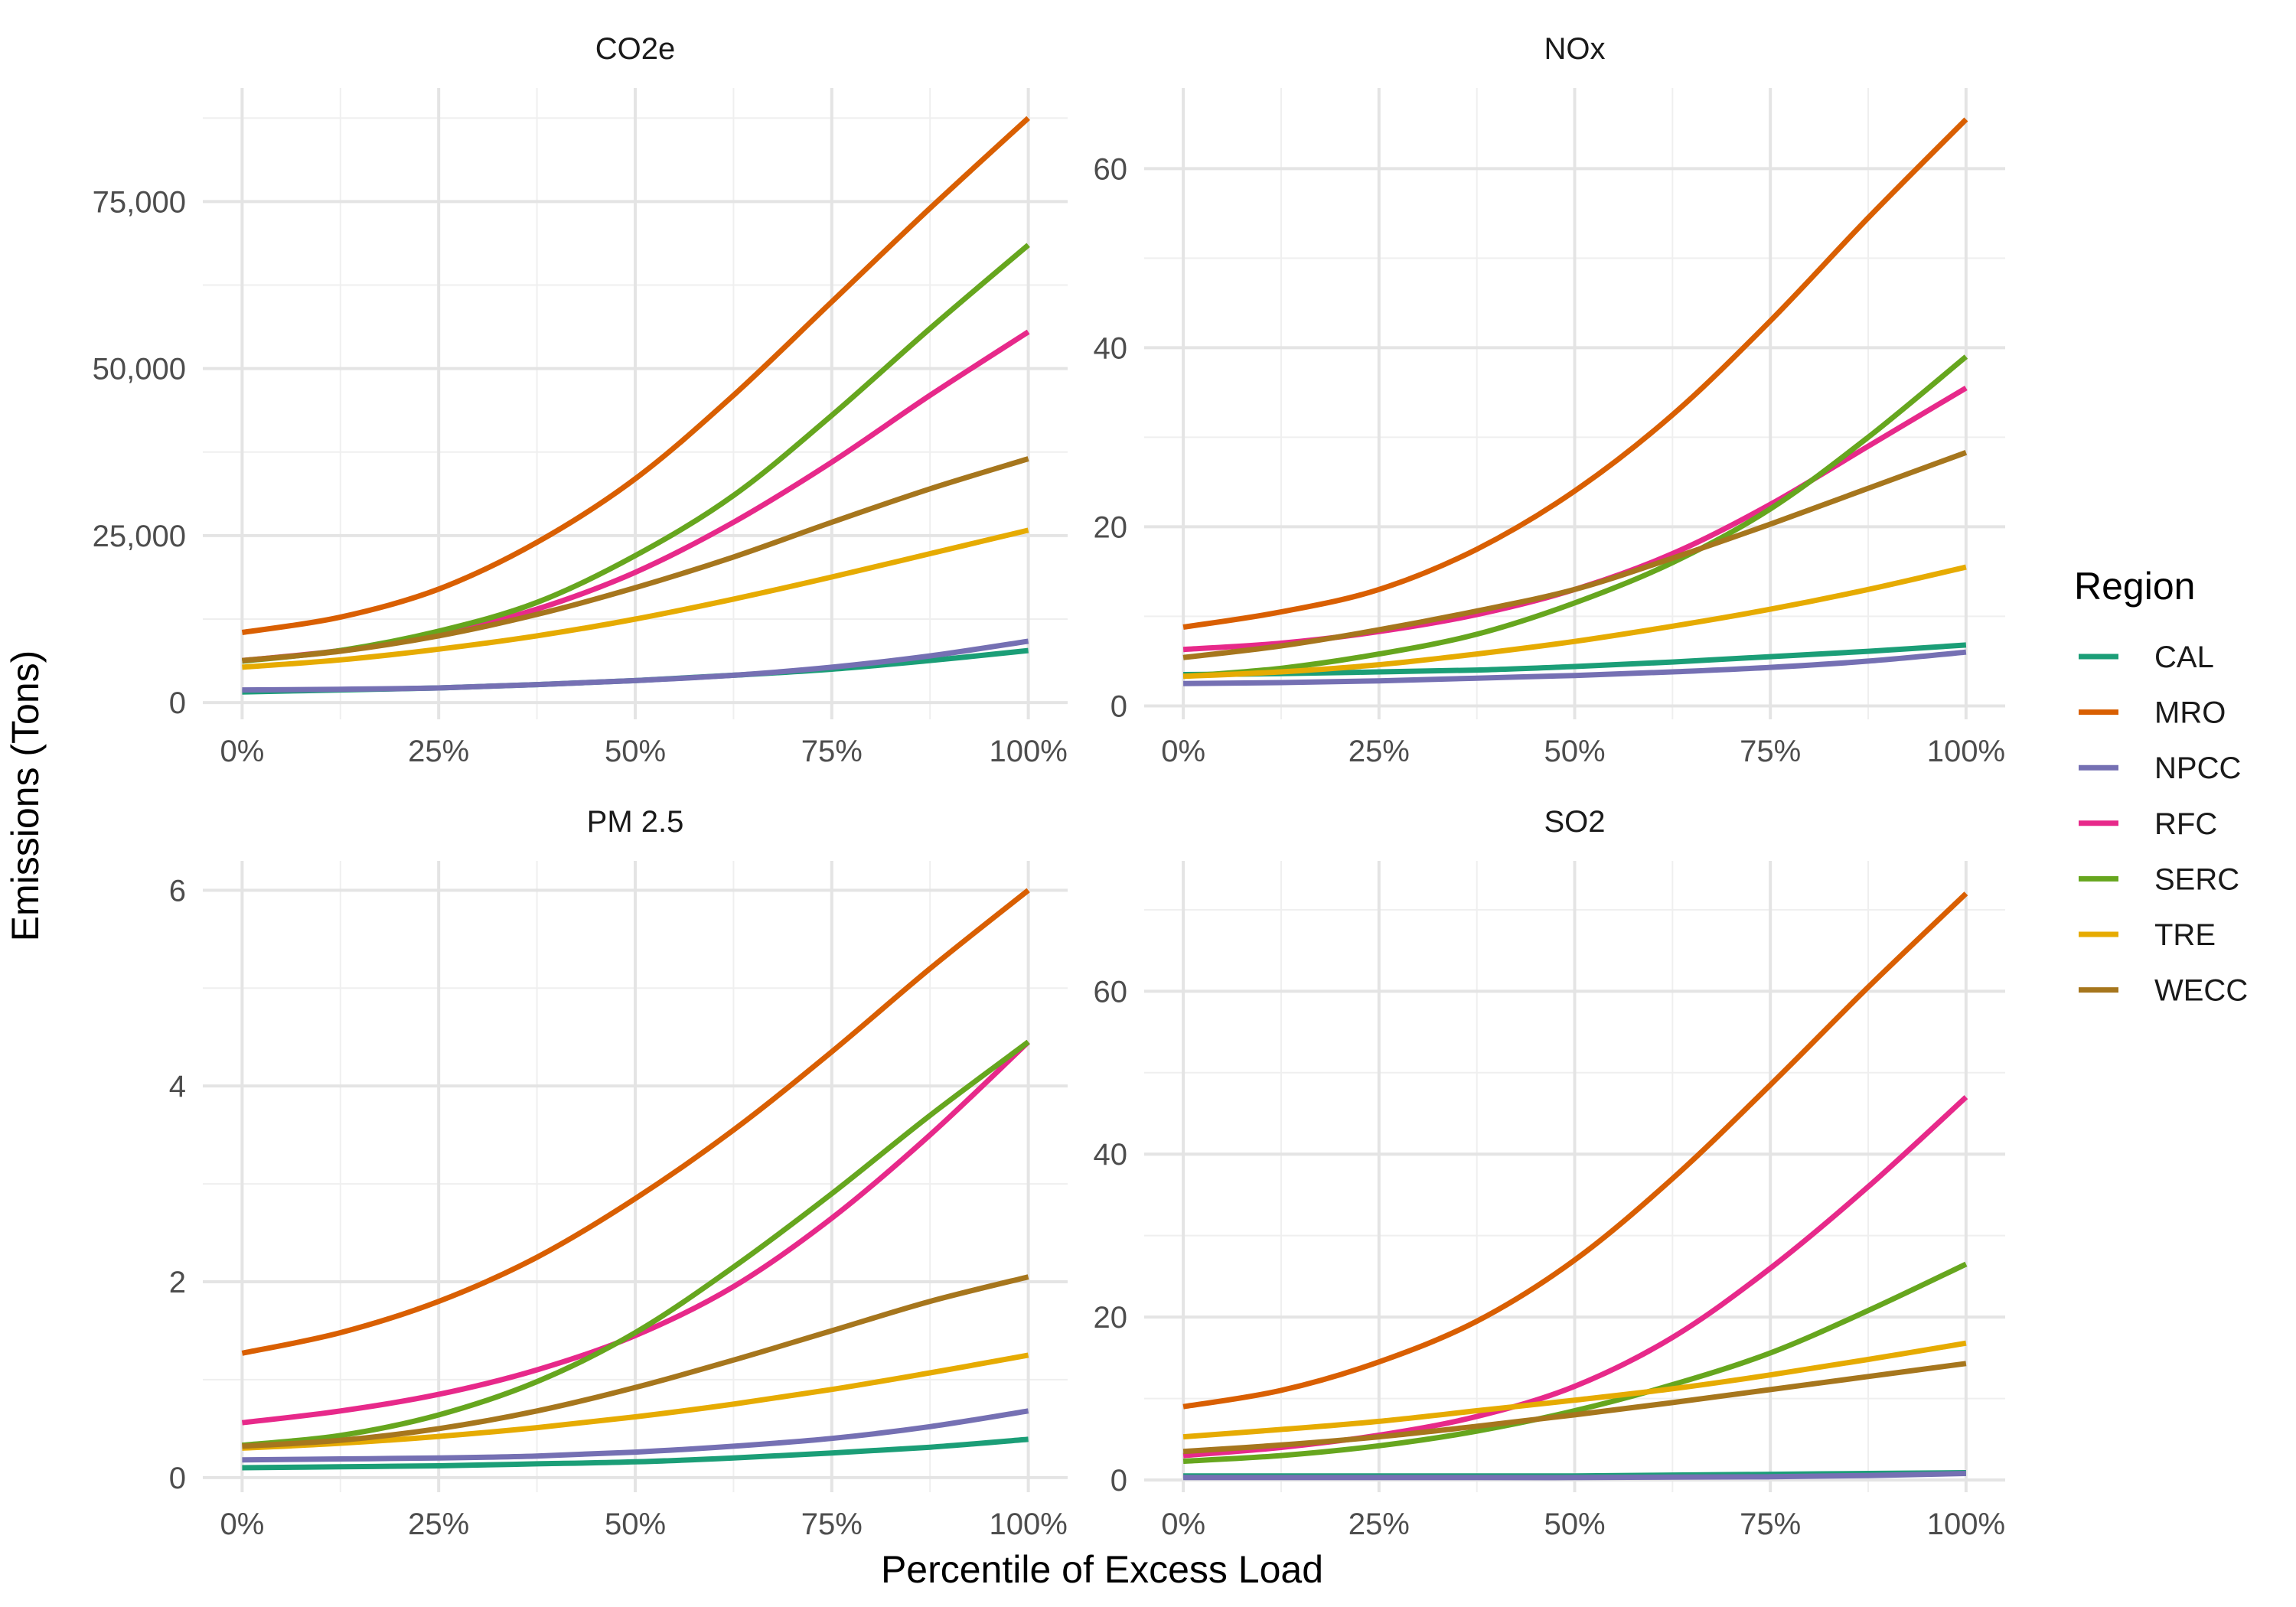 Image resolution: width=2296 pixels, height=1607 pixels. I want to click on y-axis-title: Emissions (Tons), so click(25, 796).